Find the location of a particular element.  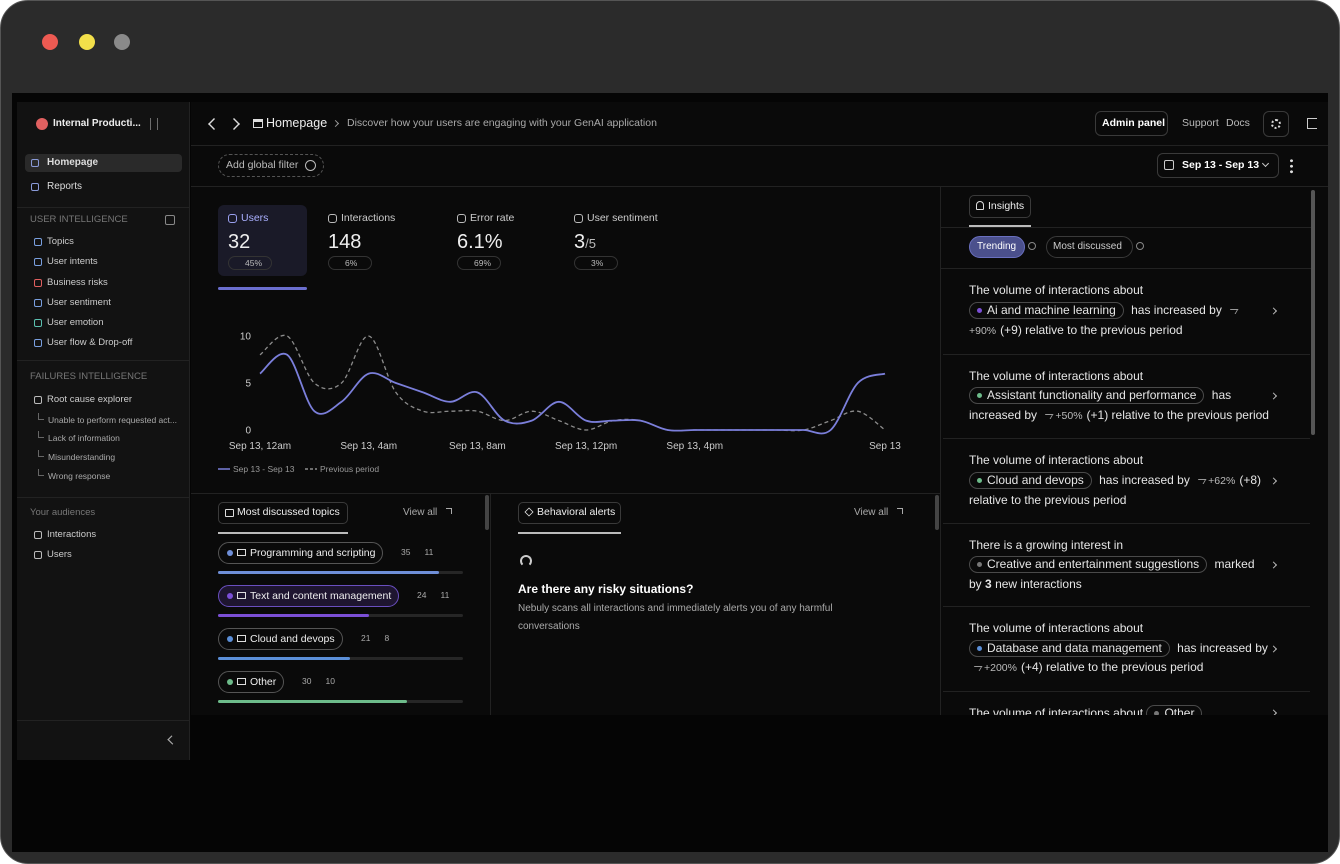

filter-chip-label: Most discussed is located at coordinates (1087, 246).